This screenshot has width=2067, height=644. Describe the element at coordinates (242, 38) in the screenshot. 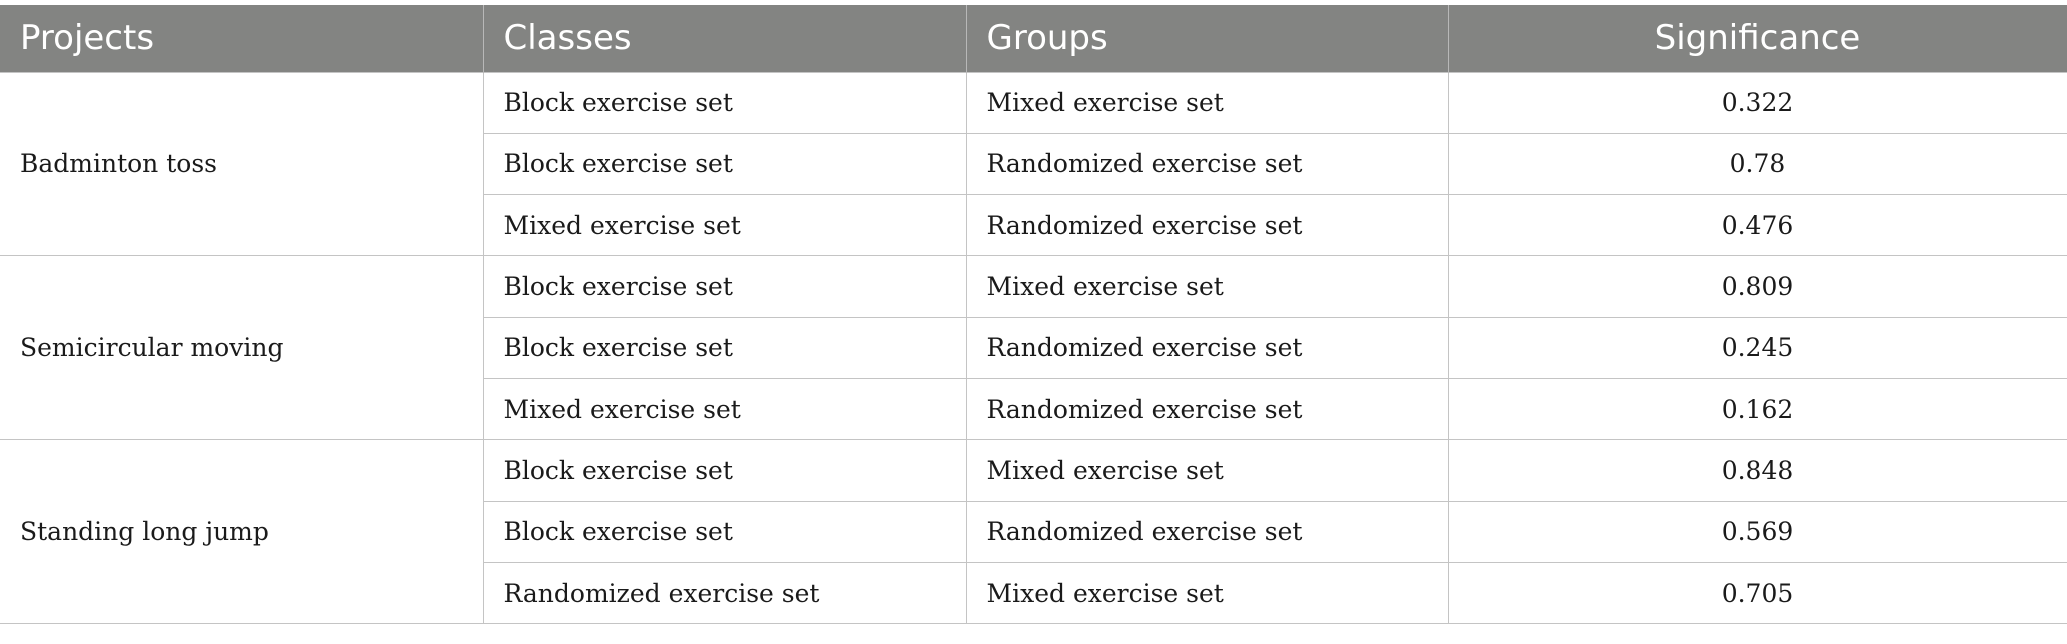

I see `header-projects: Projects` at that location.